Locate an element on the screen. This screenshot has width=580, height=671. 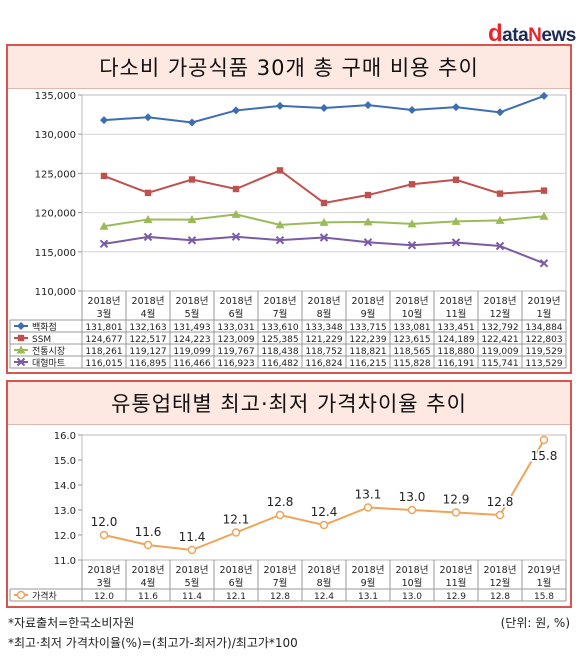
y-tick-label: 12.0 is located at coordinates (65, 536).